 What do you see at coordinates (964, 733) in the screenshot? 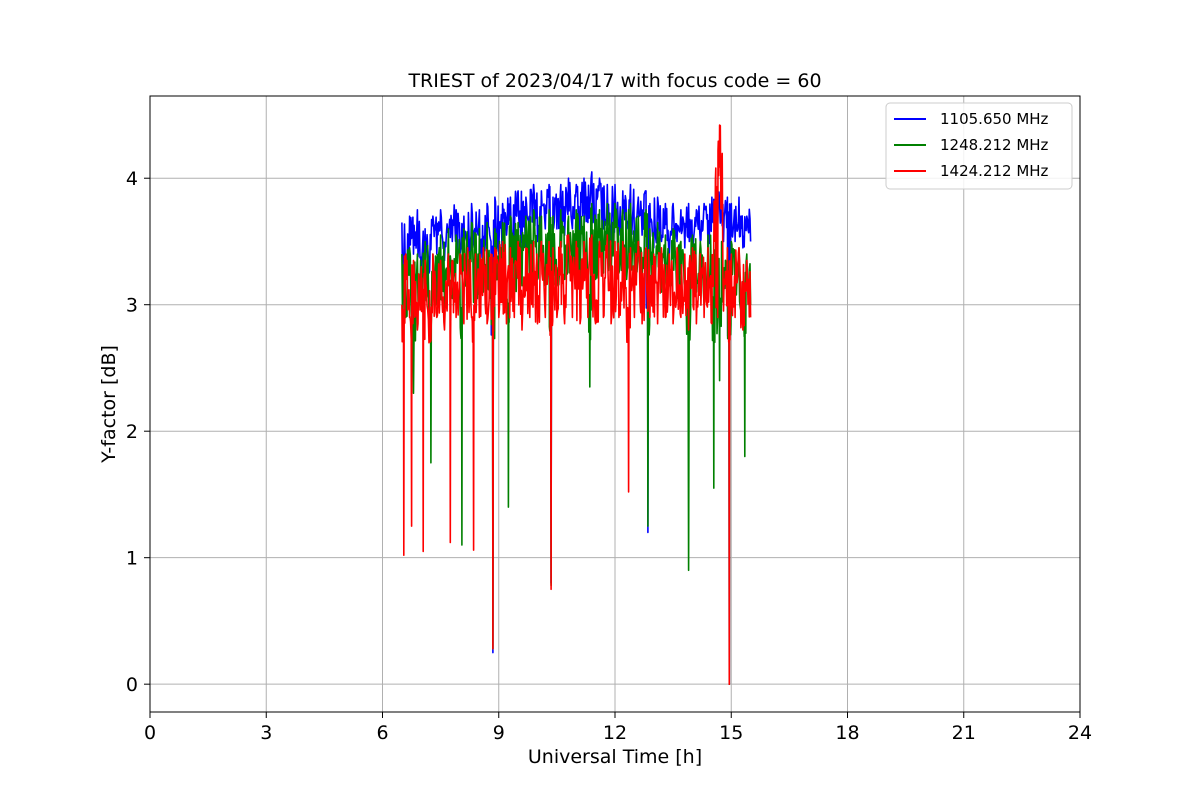
I see `x-tick-label: 21` at bounding box center [964, 733].